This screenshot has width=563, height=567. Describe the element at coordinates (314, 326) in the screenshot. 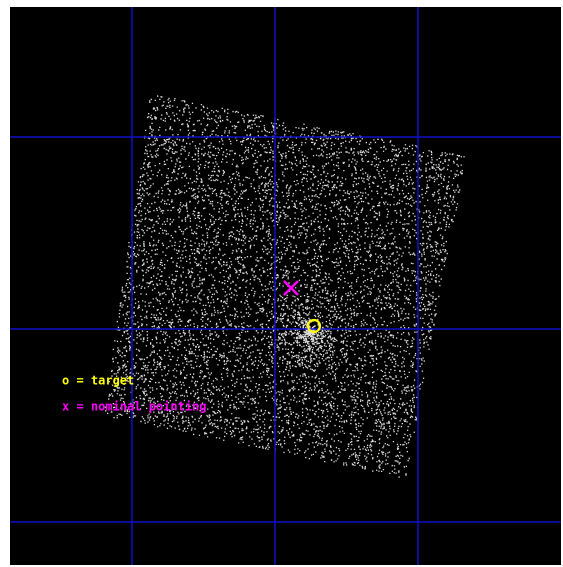

I see `target-marker` at that location.